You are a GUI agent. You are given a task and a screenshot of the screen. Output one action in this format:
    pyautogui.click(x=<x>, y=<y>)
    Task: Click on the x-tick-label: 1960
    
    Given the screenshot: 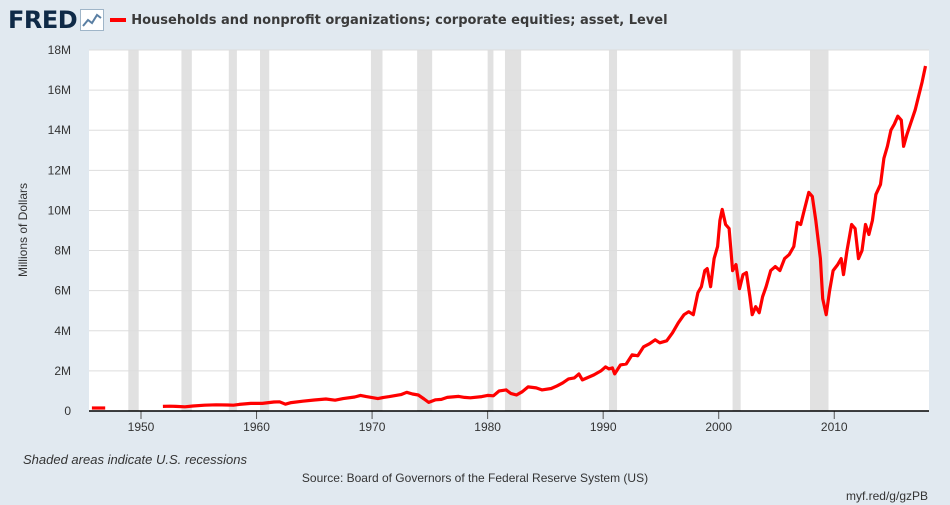 What is the action you would take?
    pyautogui.click(x=256, y=427)
    